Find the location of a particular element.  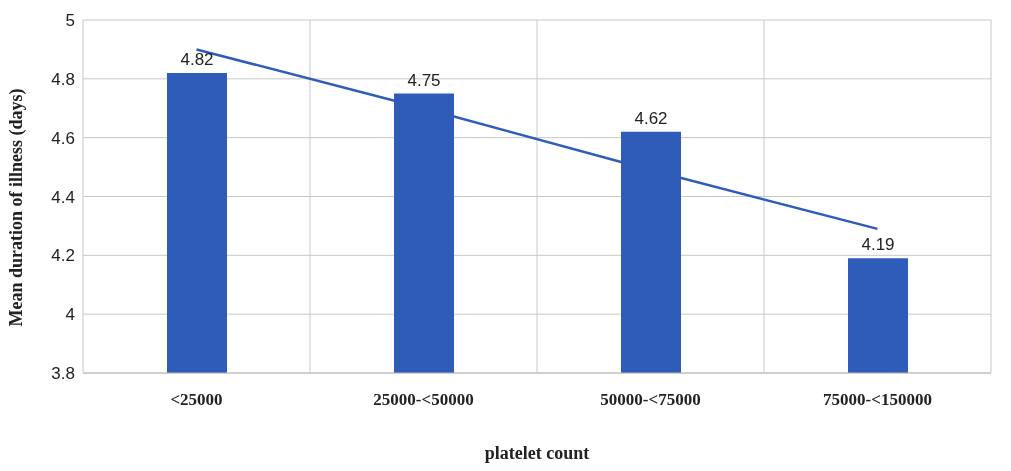

y-tick-label: 3.8 is located at coordinates (63, 374).